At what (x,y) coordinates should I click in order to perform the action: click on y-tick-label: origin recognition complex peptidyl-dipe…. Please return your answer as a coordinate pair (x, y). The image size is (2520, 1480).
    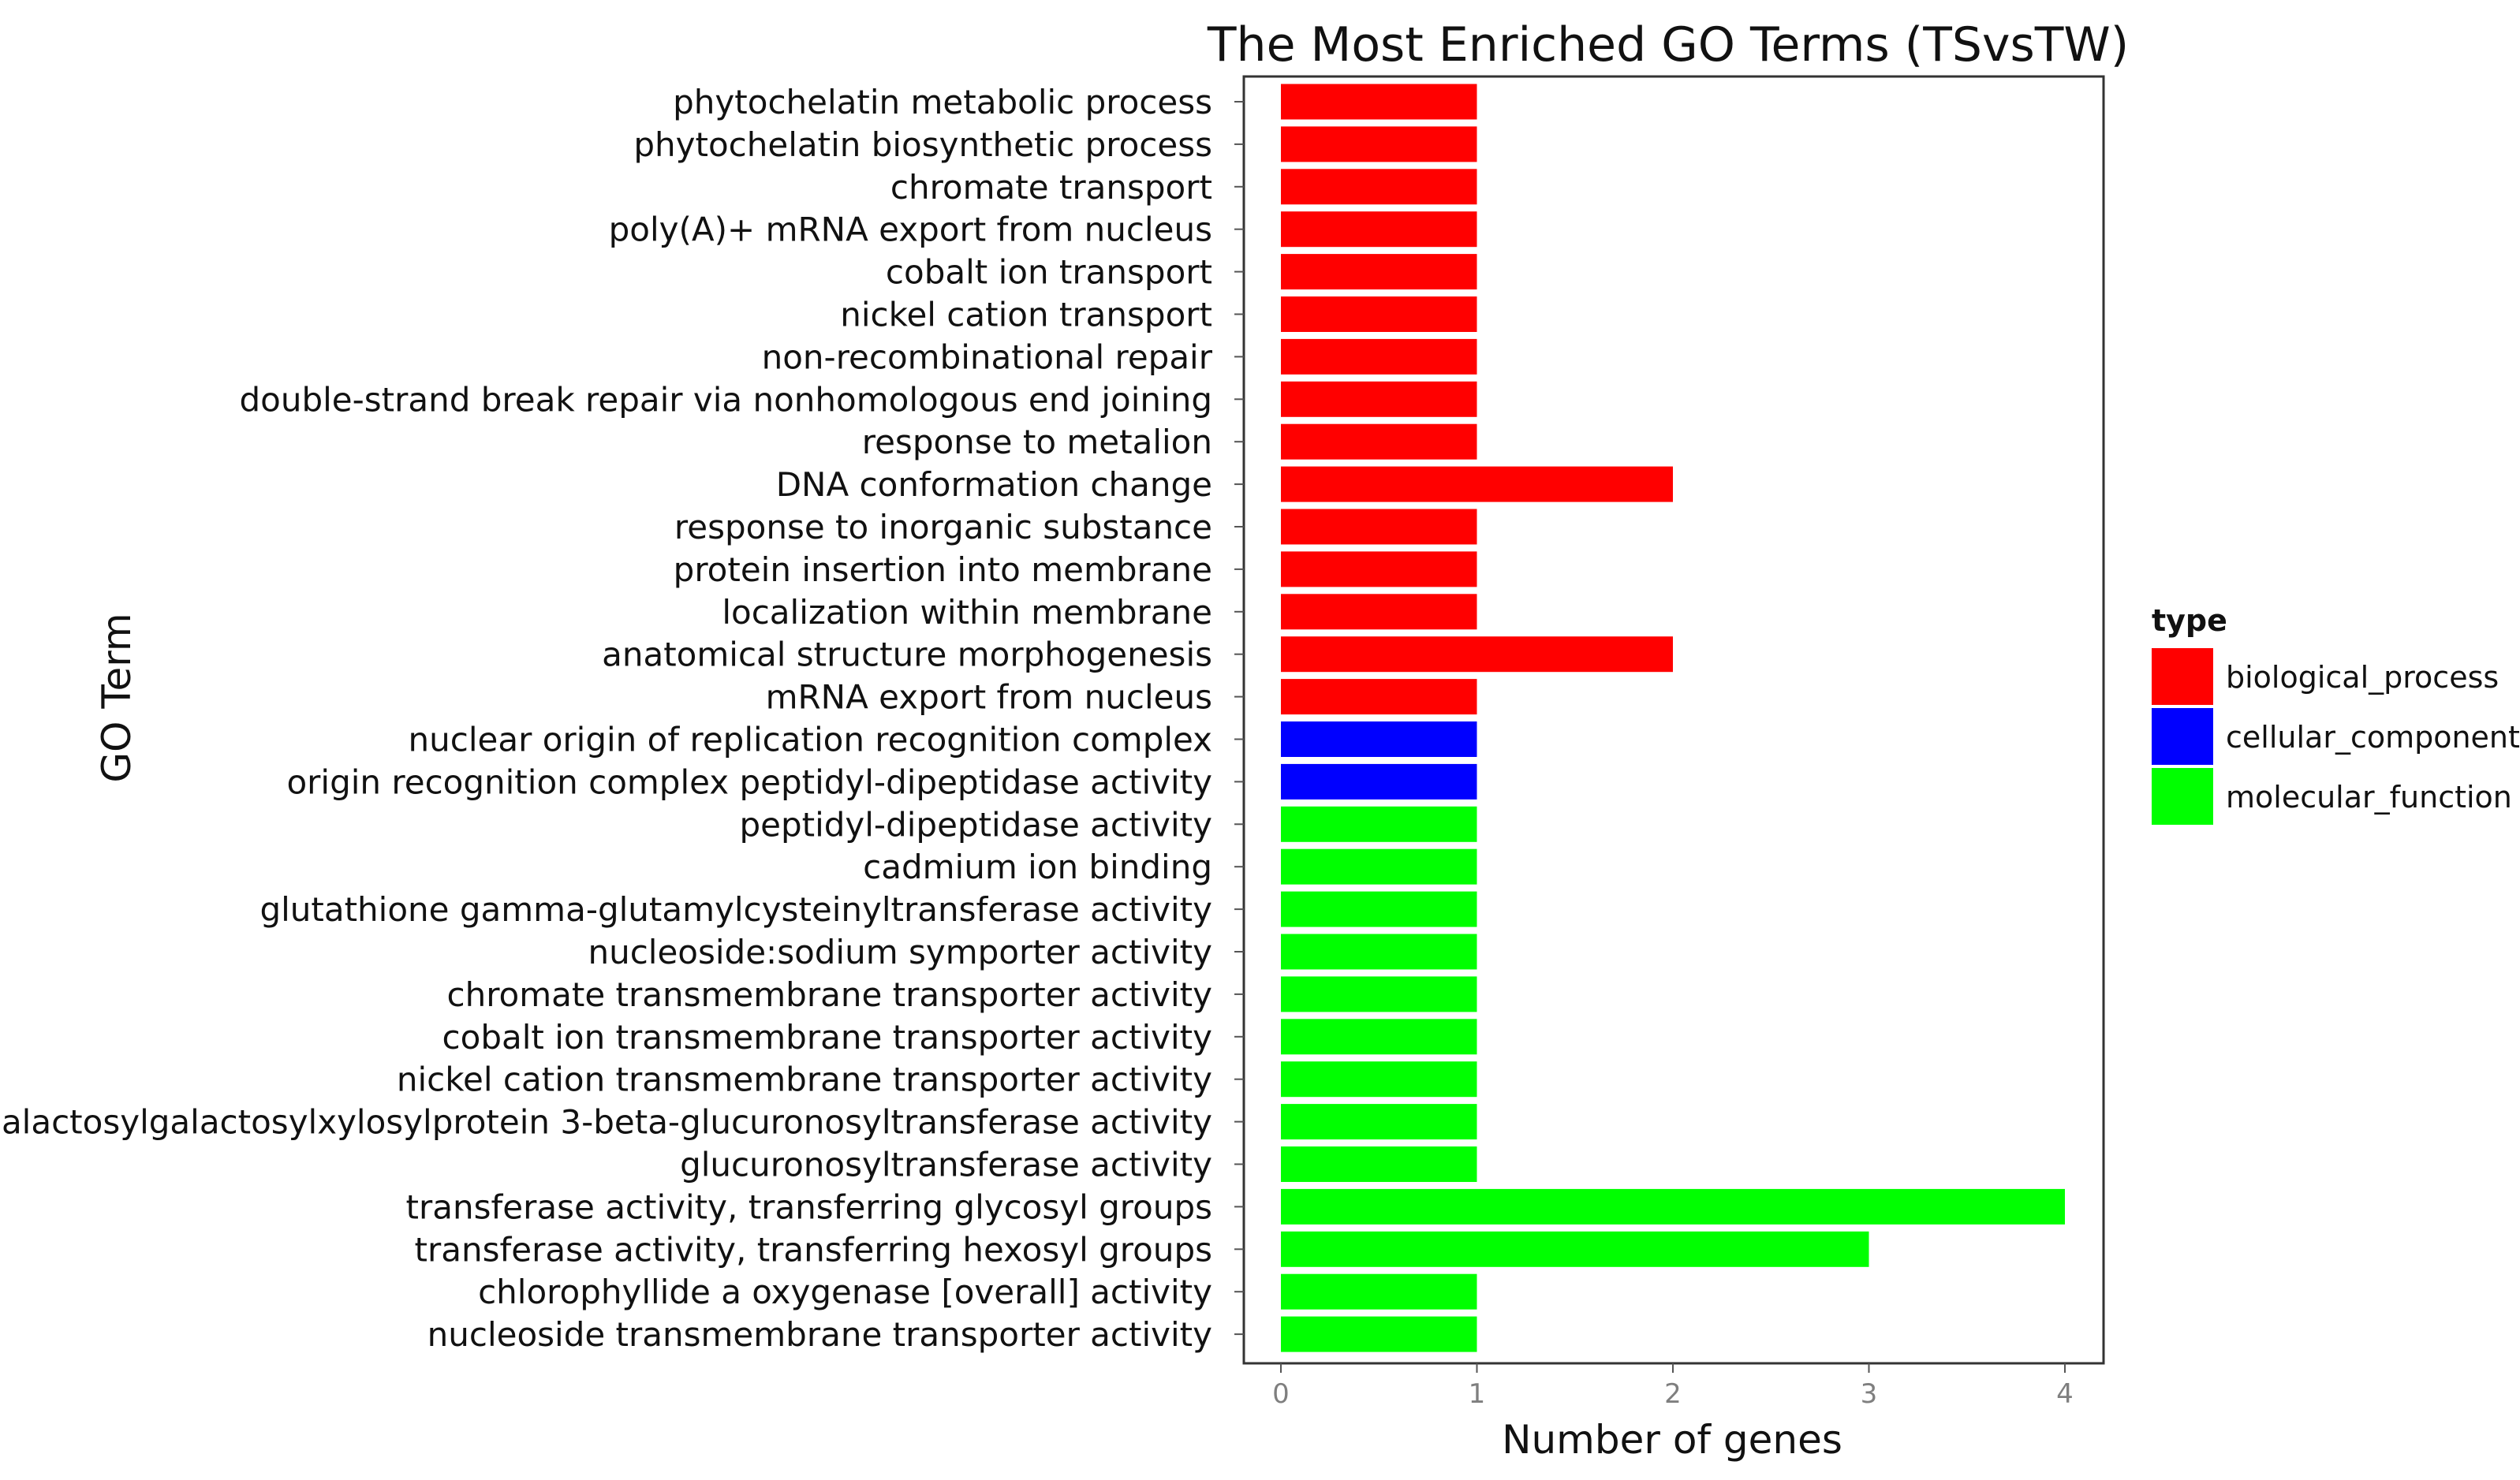
    Looking at the image, I should click on (749, 782).